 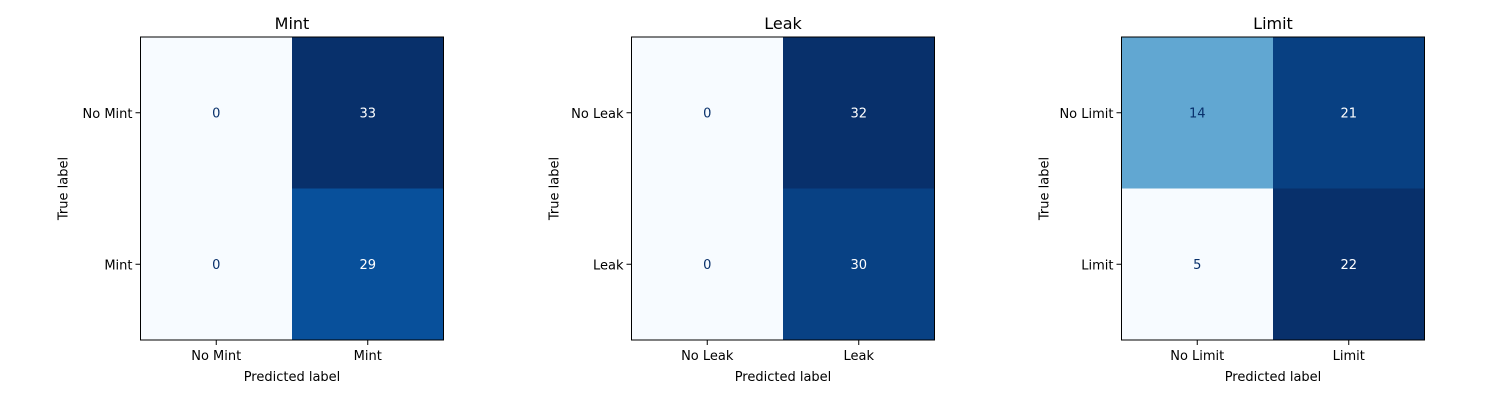 What do you see at coordinates (118, 265) in the screenshot?
I see `y-tick-label: Mint` at bounding box center [118, 265].